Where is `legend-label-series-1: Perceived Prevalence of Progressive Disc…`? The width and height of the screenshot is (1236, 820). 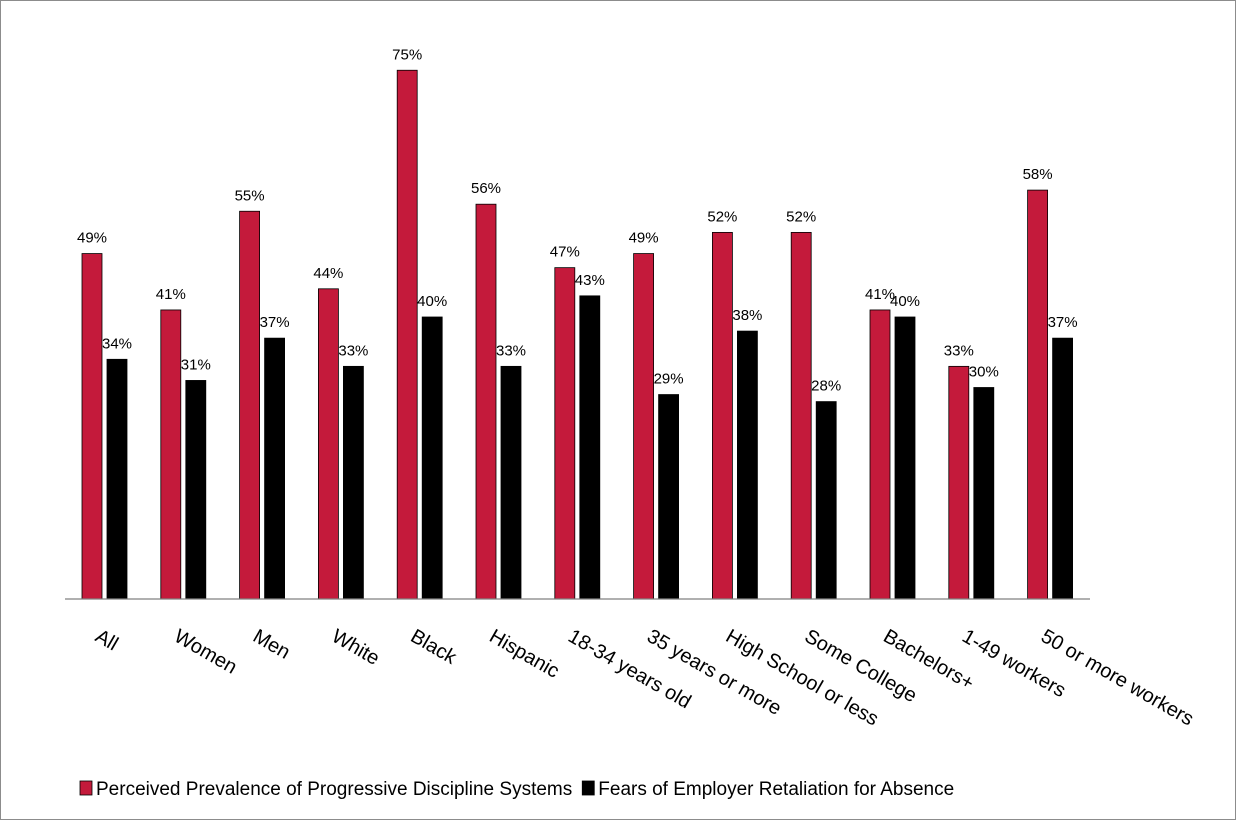
legend-label-series-1: Perceived Prevalence of Progressive Disc… is located at coordinates (334, 789).